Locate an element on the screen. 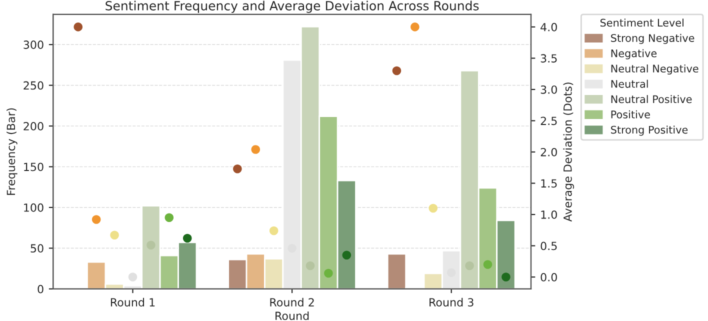 The image size is (708, 321). legend-label: Neutral Positive is located at coordinates (651, 99).